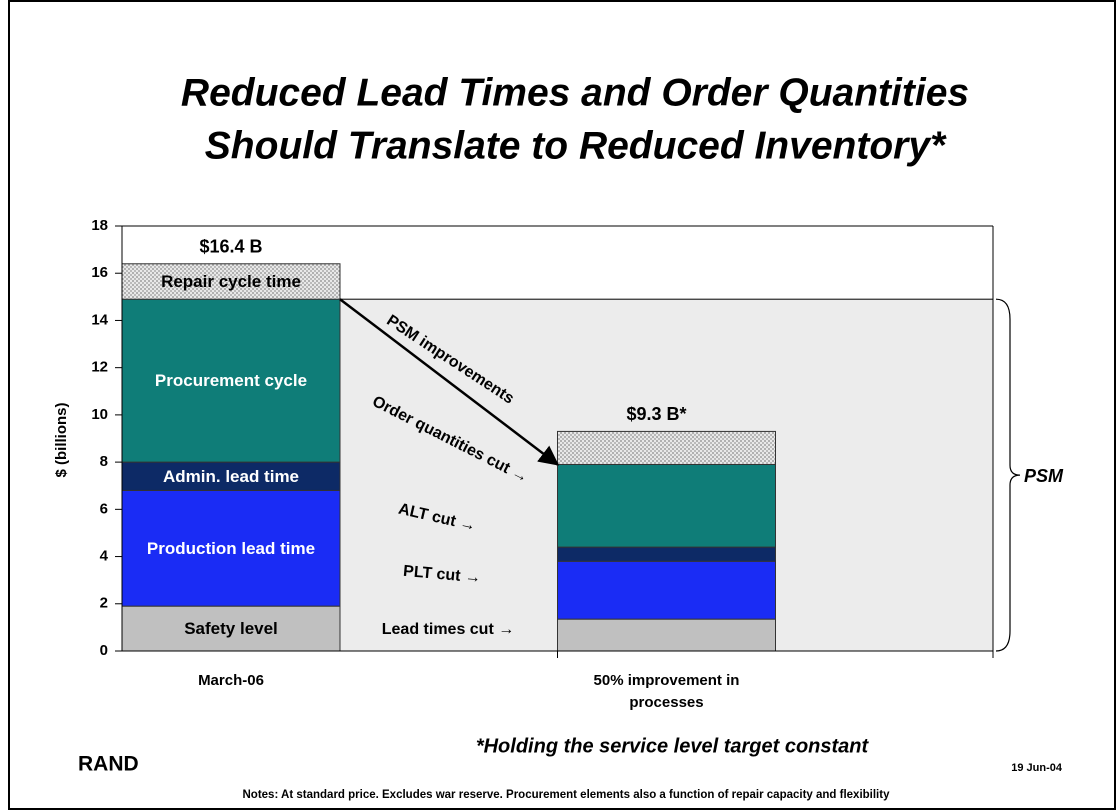  Describe the element at coordinates (441, 575) in the screenshot. I see `annotation: PLT cut →` at that location.